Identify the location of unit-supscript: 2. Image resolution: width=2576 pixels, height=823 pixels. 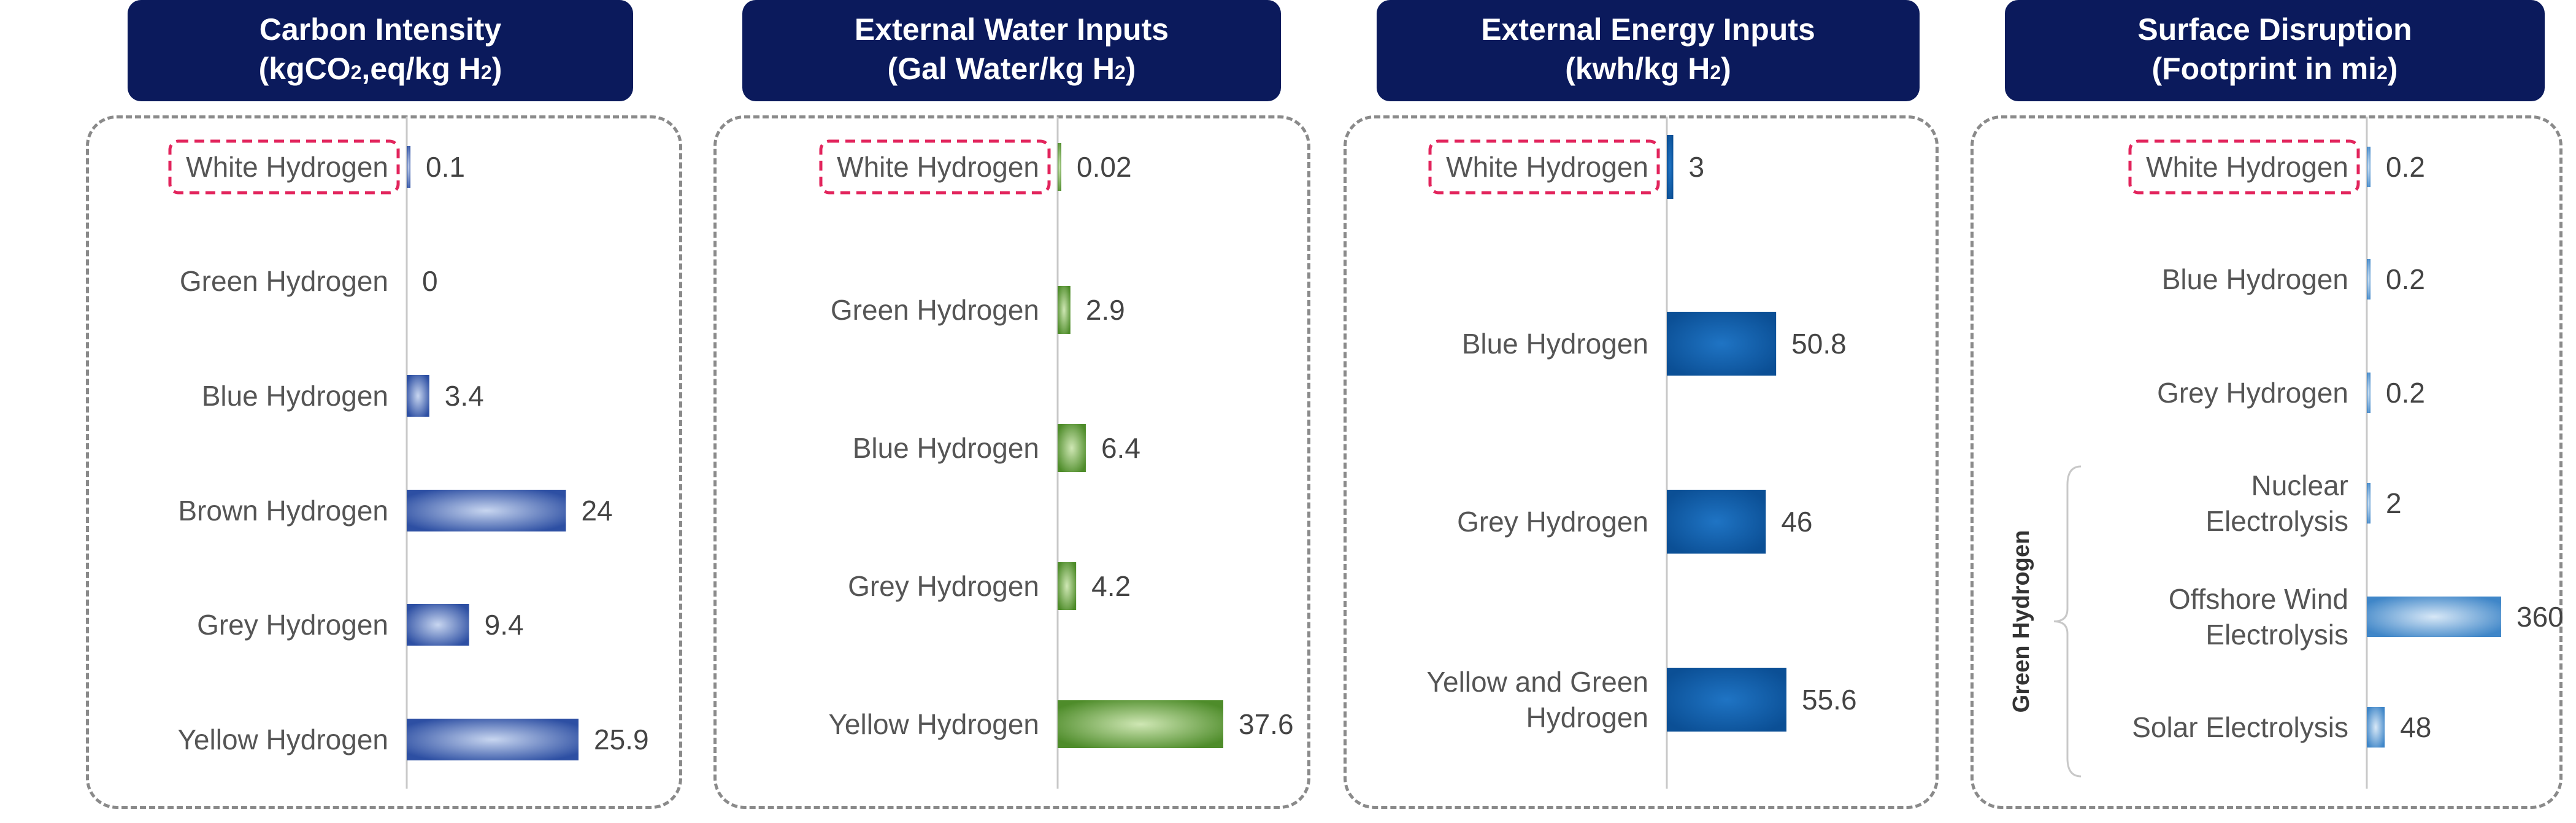
(2382, 72).